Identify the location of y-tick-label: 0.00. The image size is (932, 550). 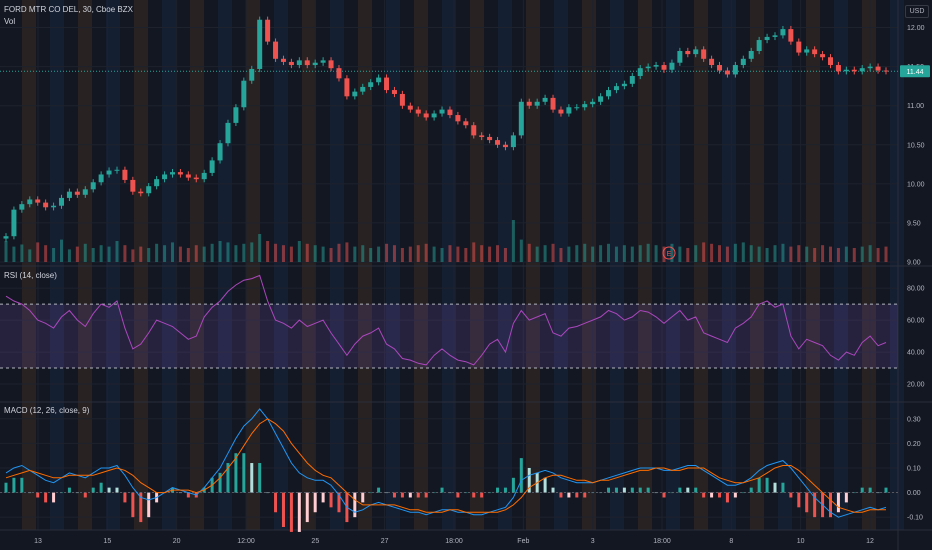
(914, 493).